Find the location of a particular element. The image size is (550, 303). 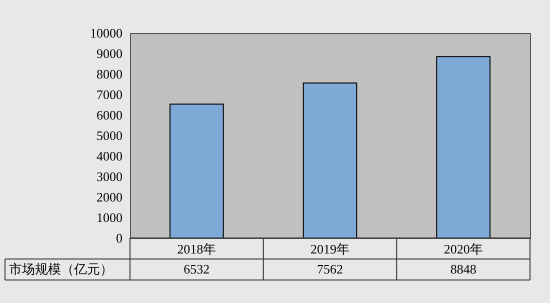

y-tick-label: 1000 is located at coordinates (109, 217).